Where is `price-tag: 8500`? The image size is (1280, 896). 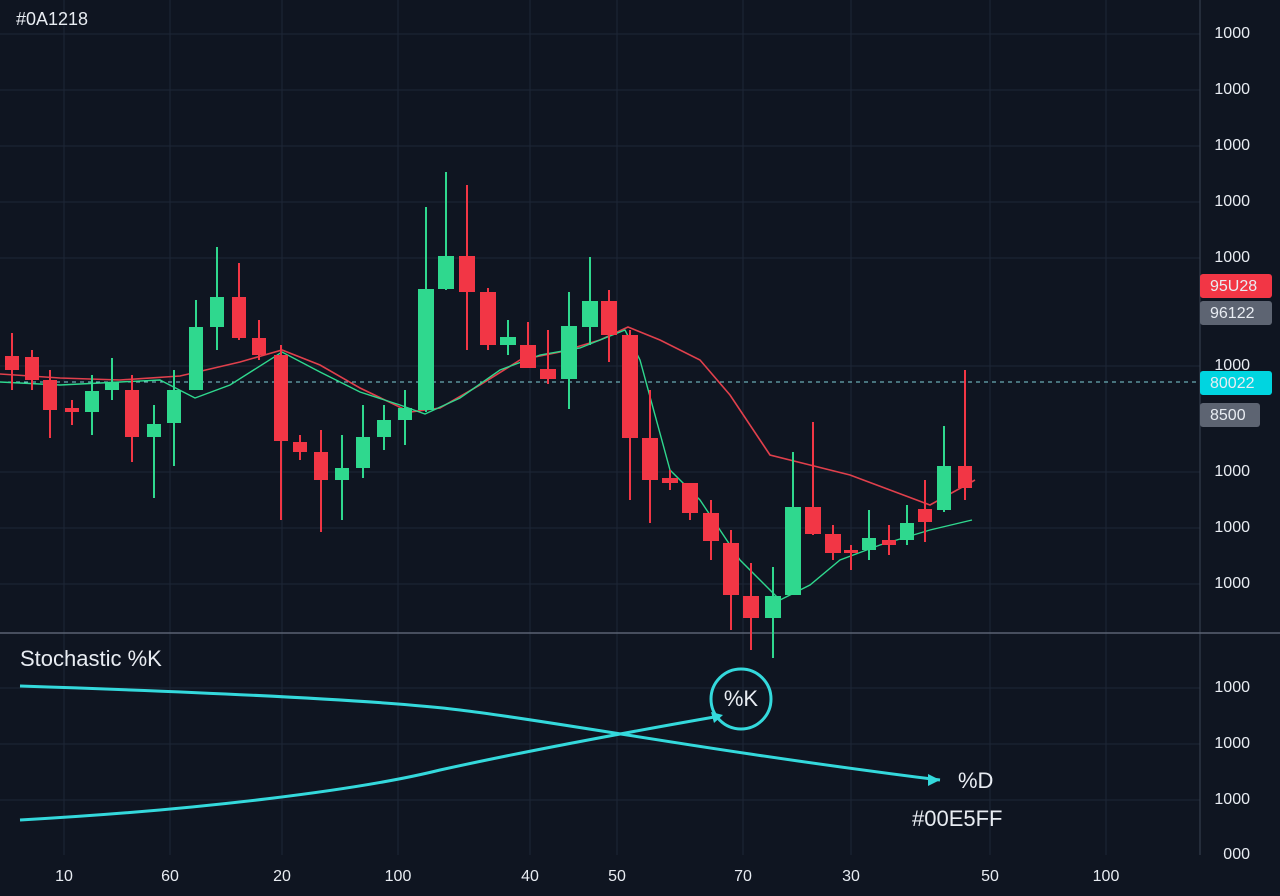 price-tag: 8500 is located at coordinates (1228, 415).